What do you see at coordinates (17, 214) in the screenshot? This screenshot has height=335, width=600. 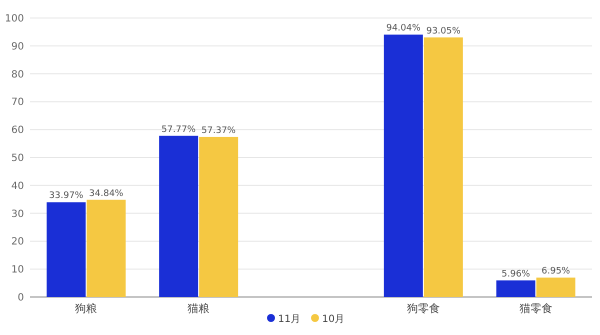 I see `y-tick-label: 30` at bounding box center [17, 214].